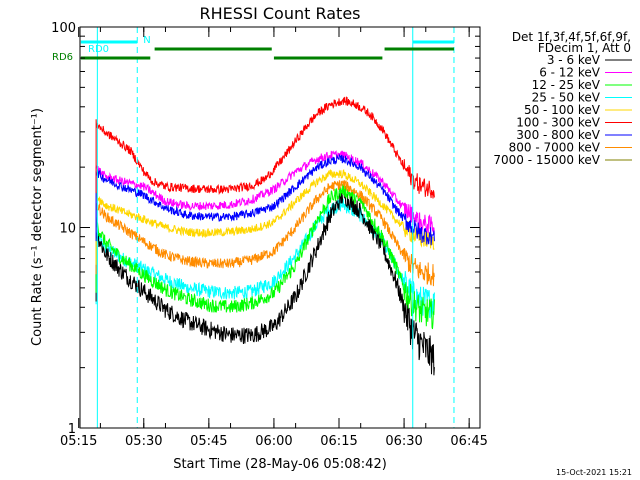 This screenshot has height=480, width=640. What do you see at coordinates (208, 441) in the screenshot?
I see `x-tick-label: 05:45` at bounding box center [208, 441].